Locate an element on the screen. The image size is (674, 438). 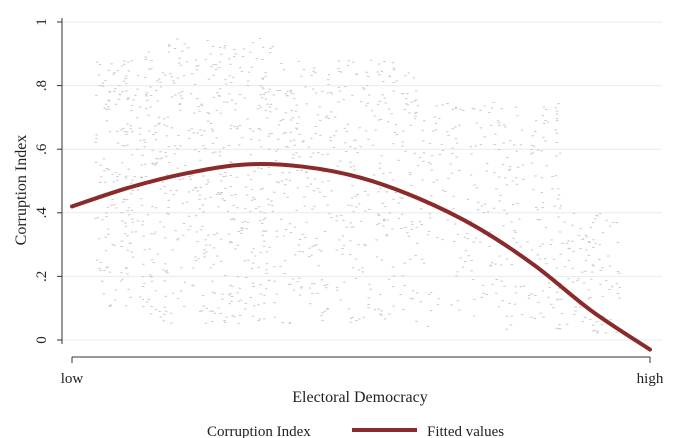
y-tick-label: .6 is located at coordinates (42, 149).